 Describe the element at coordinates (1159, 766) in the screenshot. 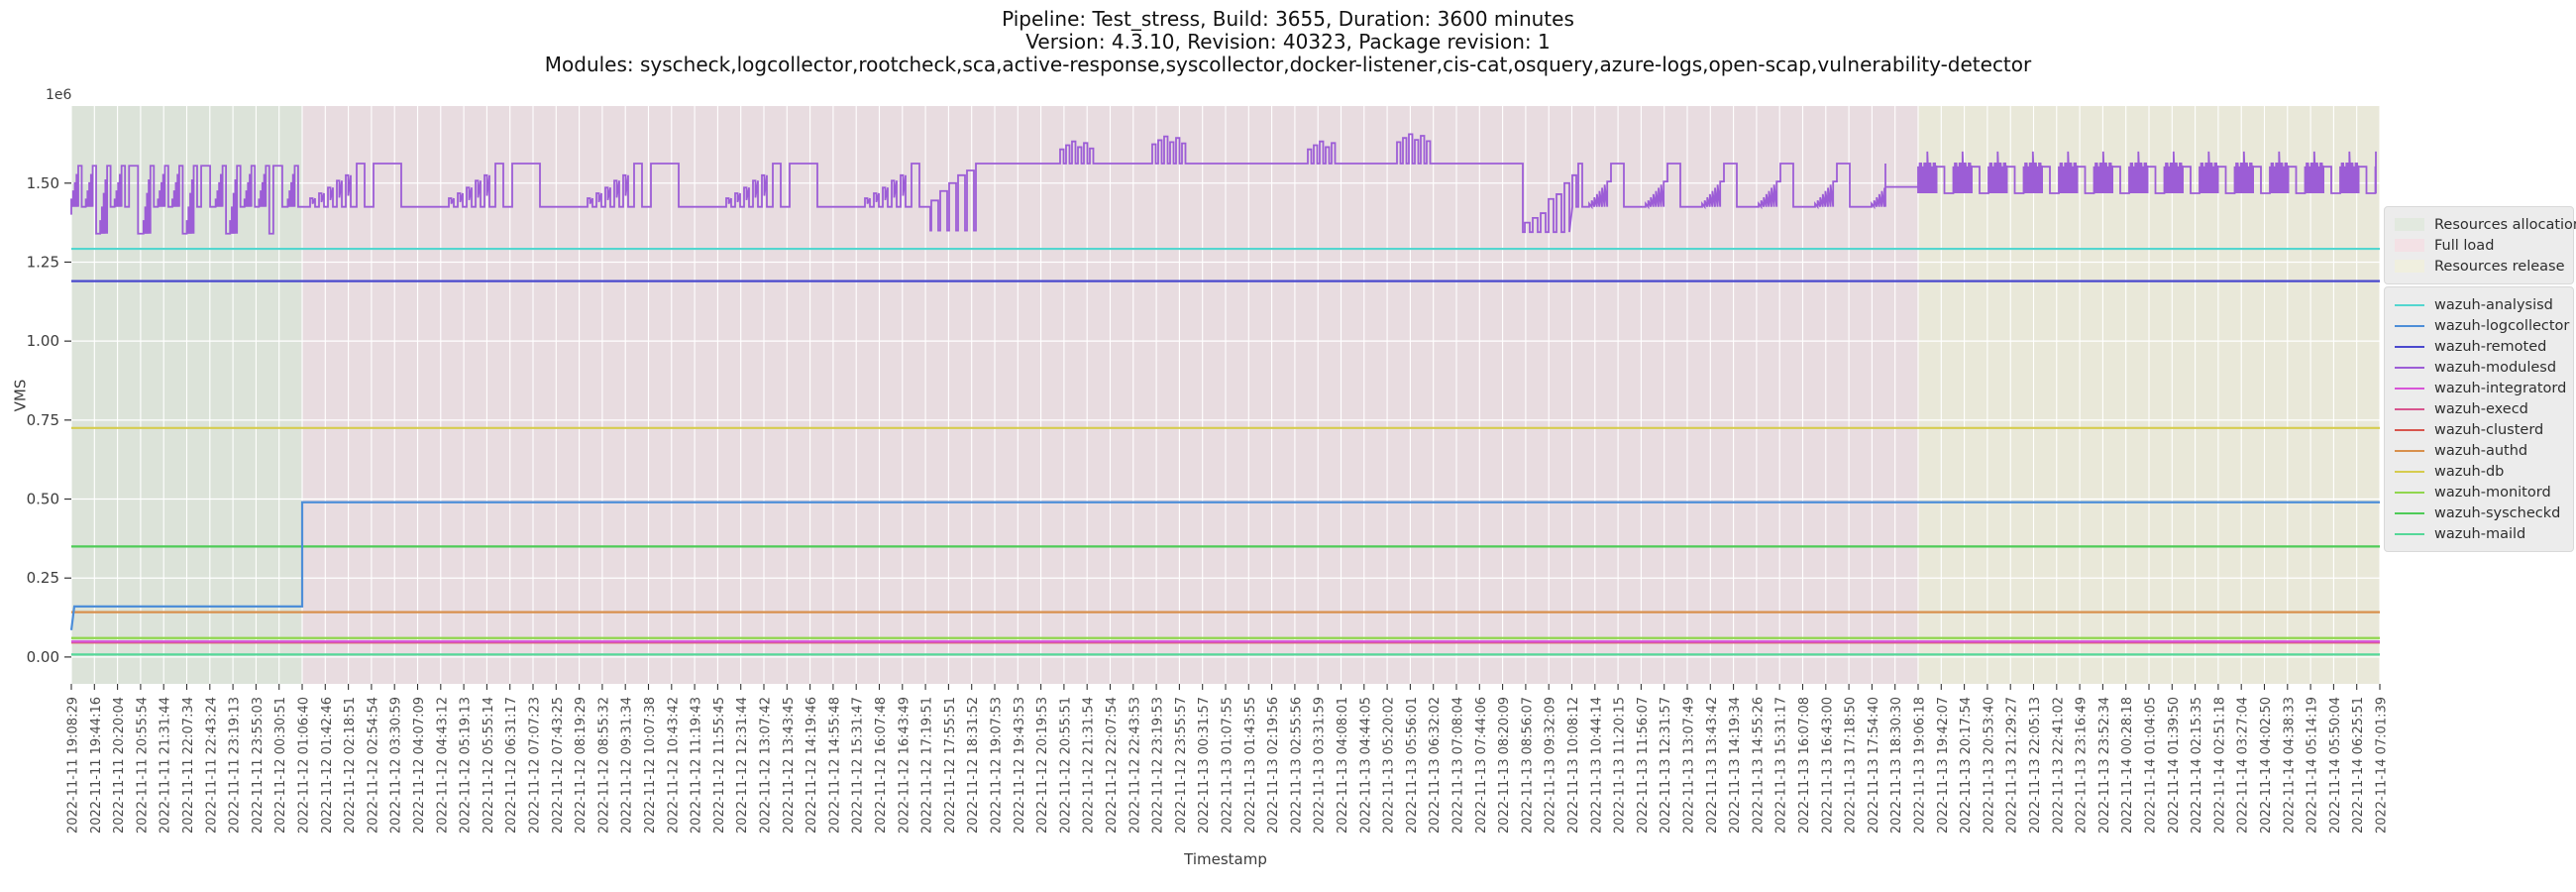

I see `x-tick-label: 2022-11-12 23:19:53` at that location.